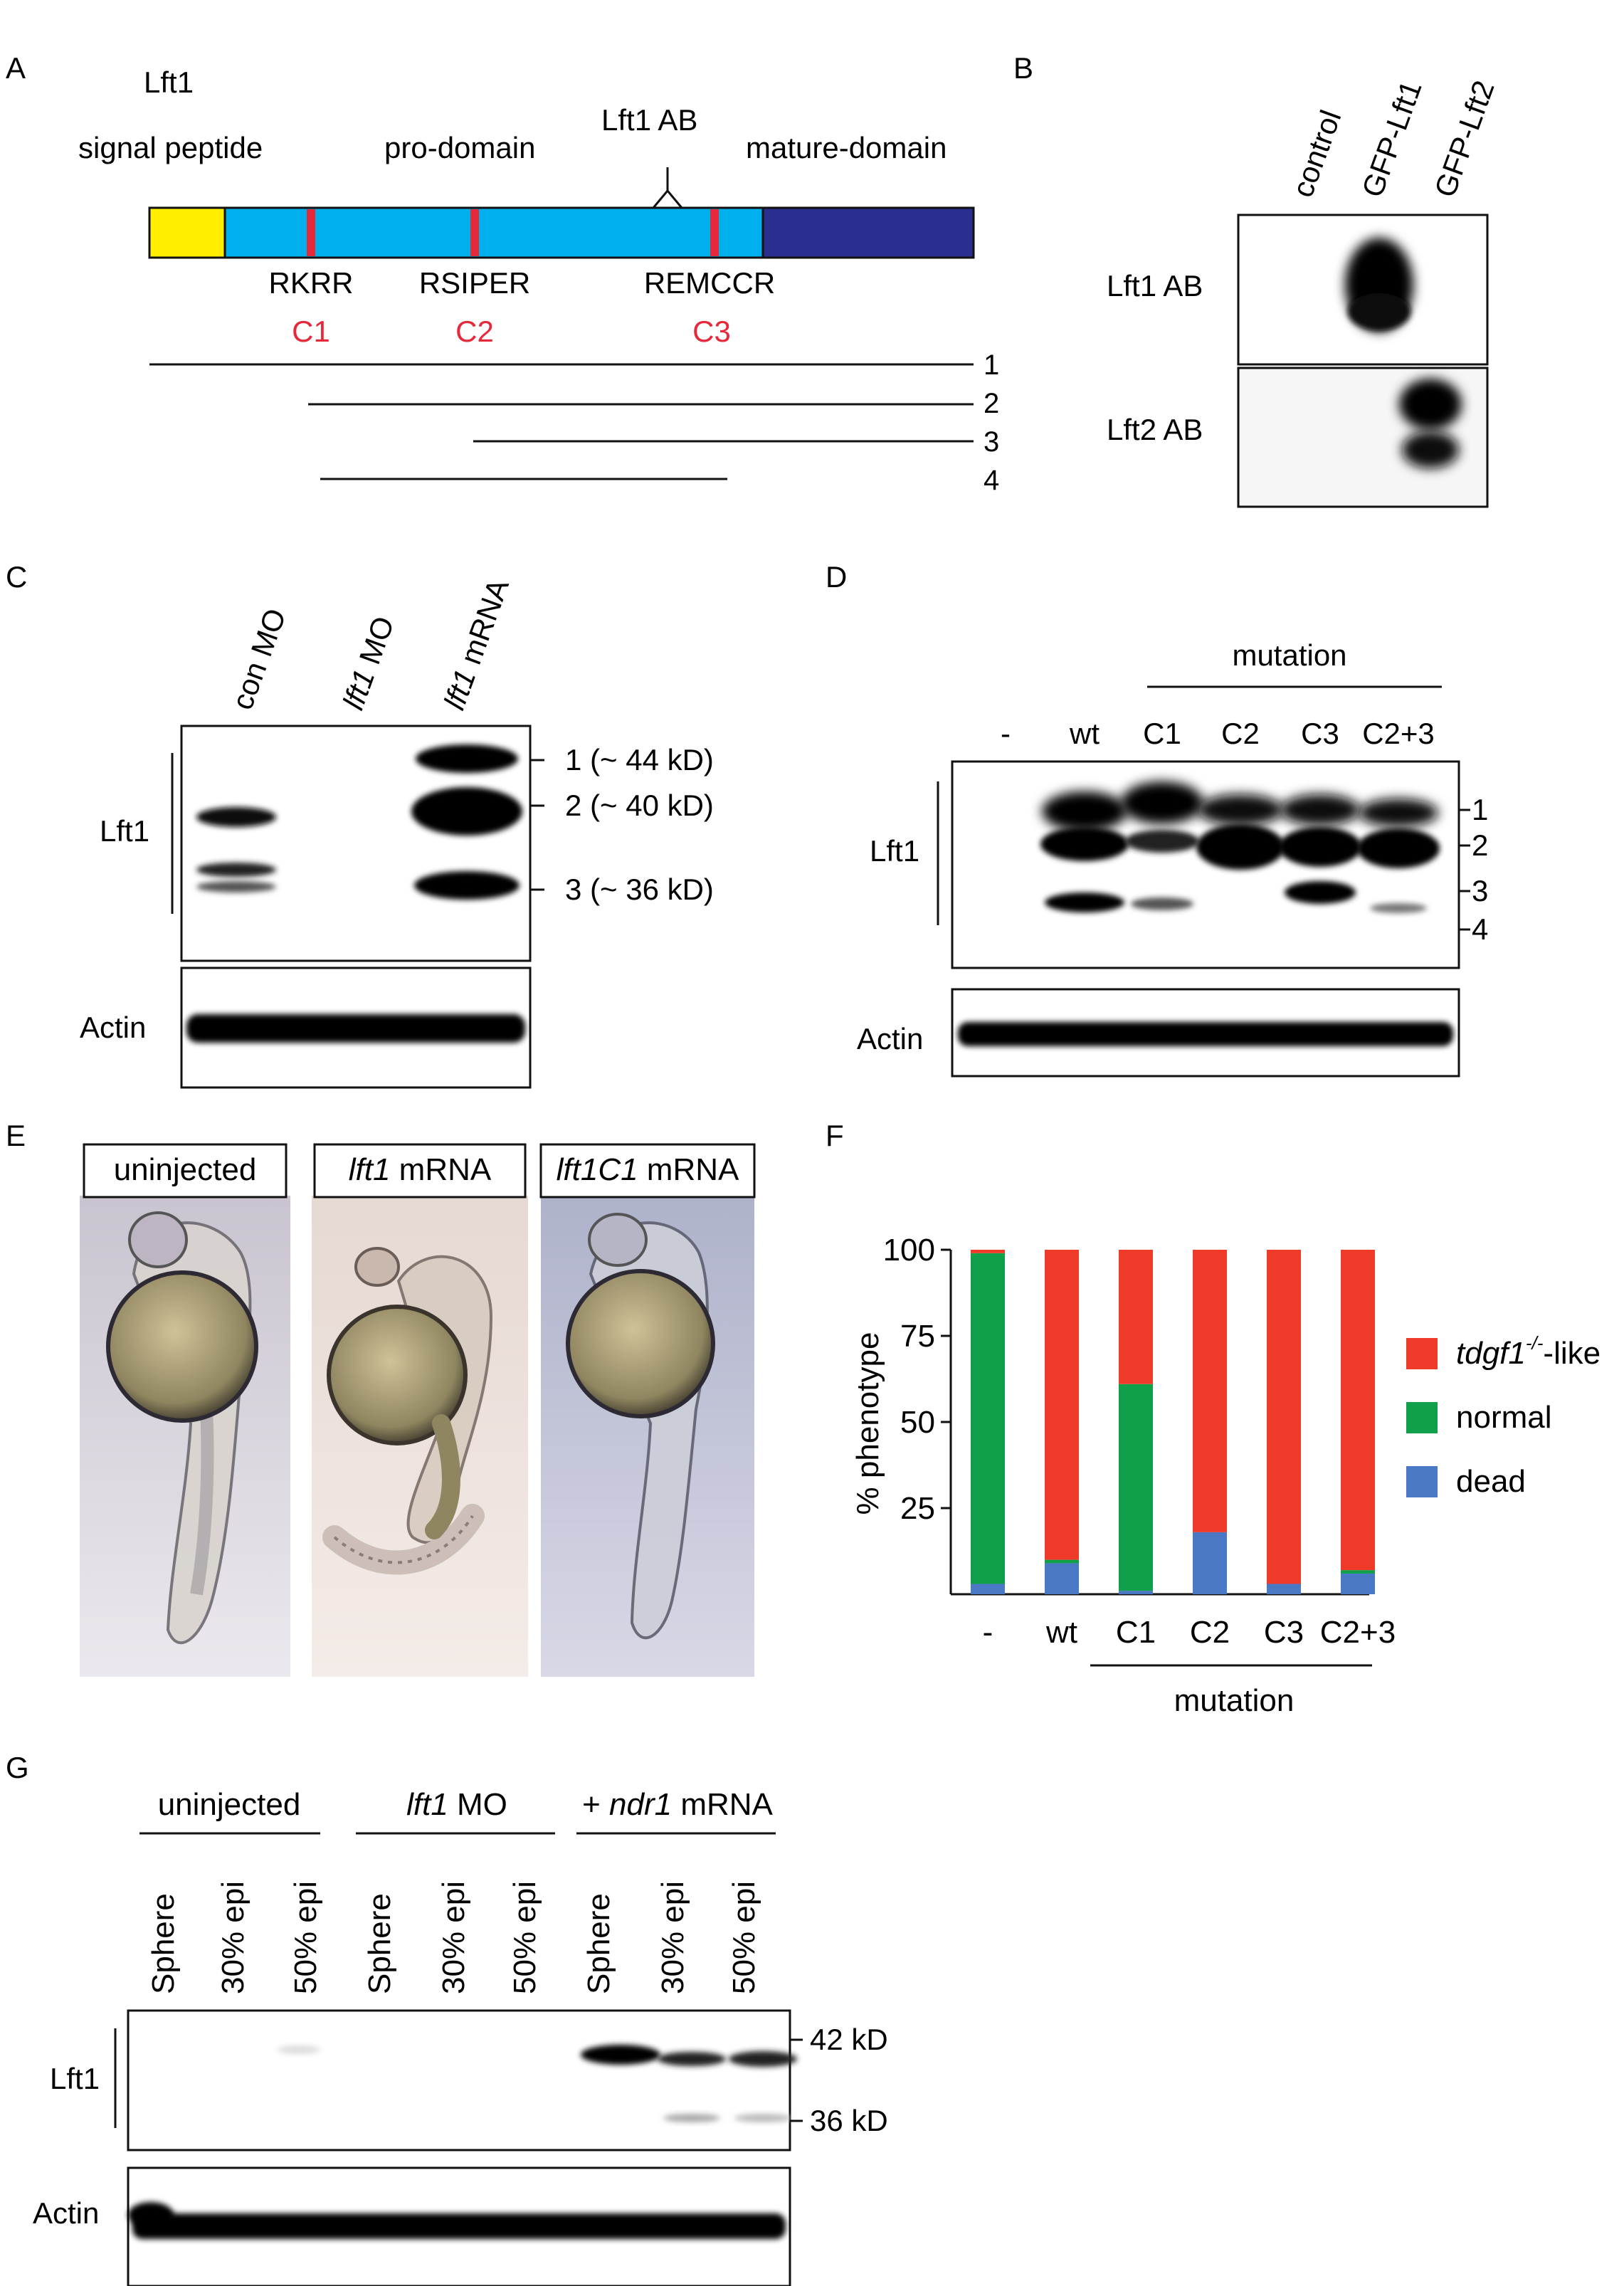  I want to click on legend-label: tdgf1-/--like, so click(1528, 1351).